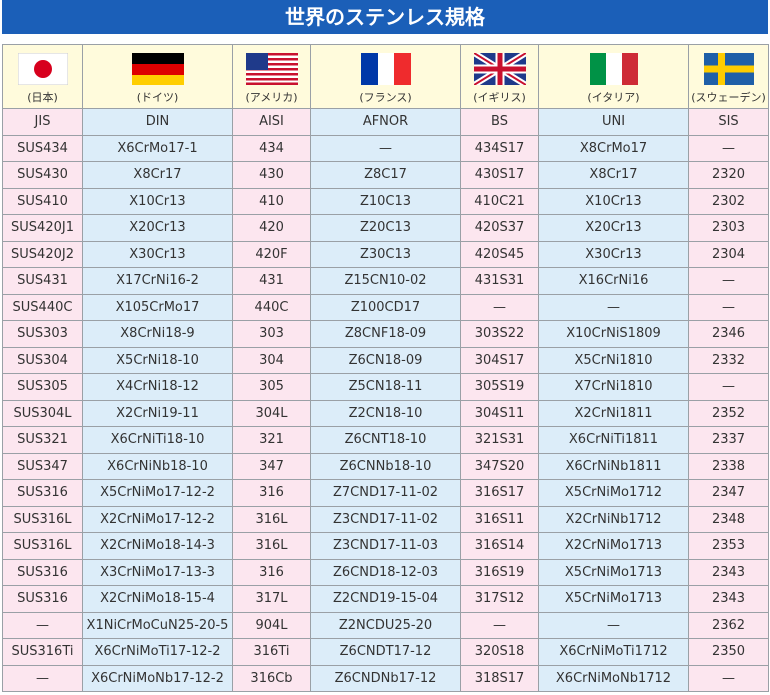  What do you see at coordinates (728, 97) in the screenshot?
I see `country-name: (スウェーデン)` at bounding box center [728, 97].